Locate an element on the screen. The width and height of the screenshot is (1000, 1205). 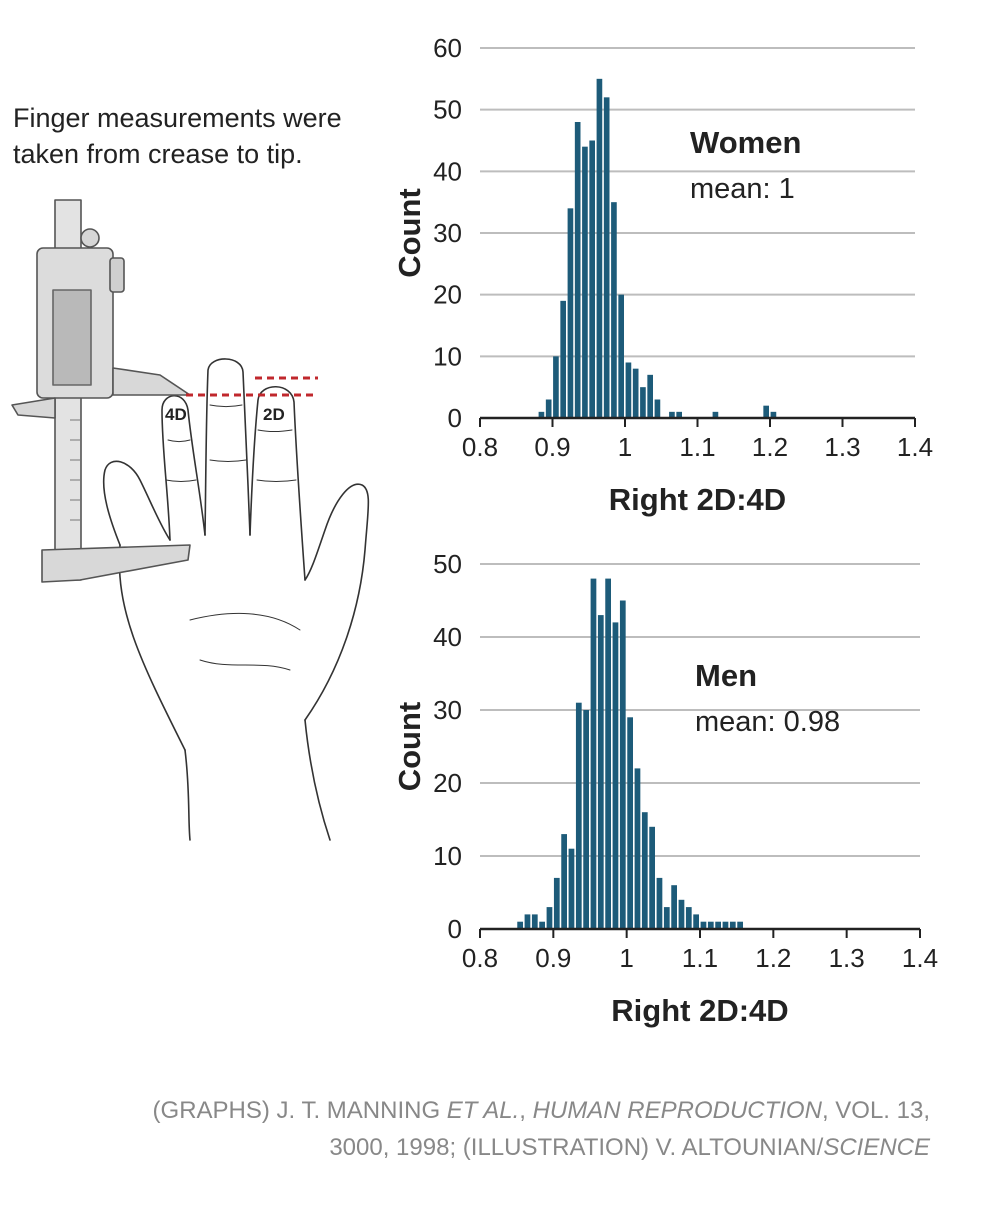
label-2d: 2D is located at coordinates (274, 414).